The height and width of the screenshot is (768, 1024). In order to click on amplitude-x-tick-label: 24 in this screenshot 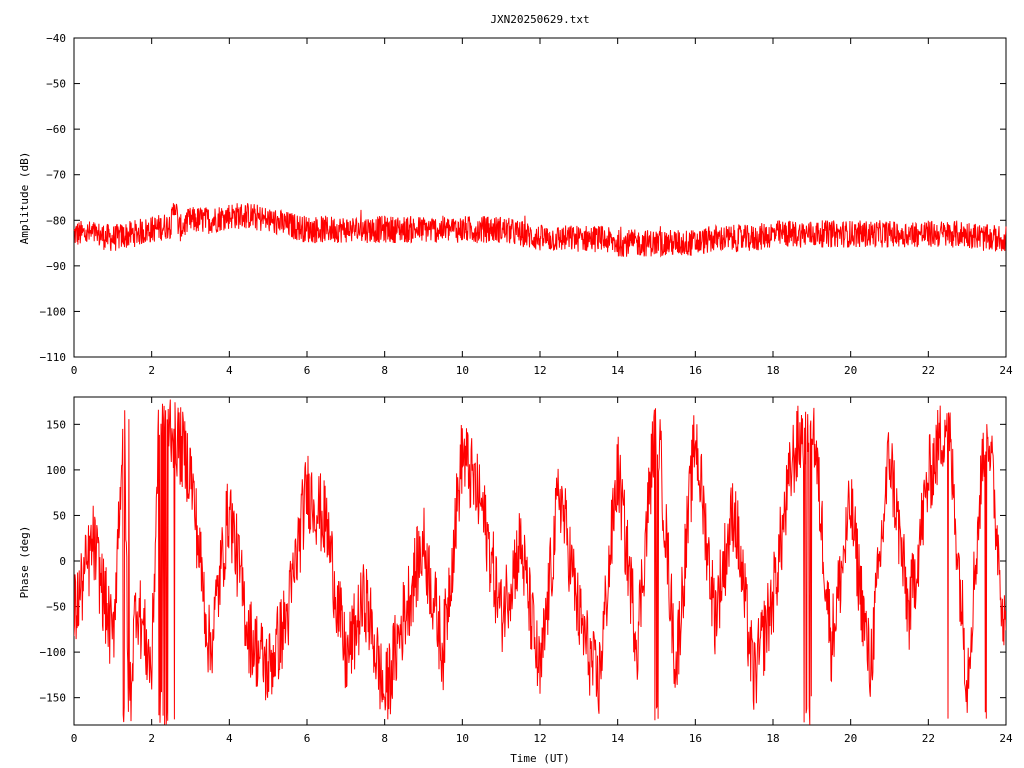, I will do `click(1006, 370)`.